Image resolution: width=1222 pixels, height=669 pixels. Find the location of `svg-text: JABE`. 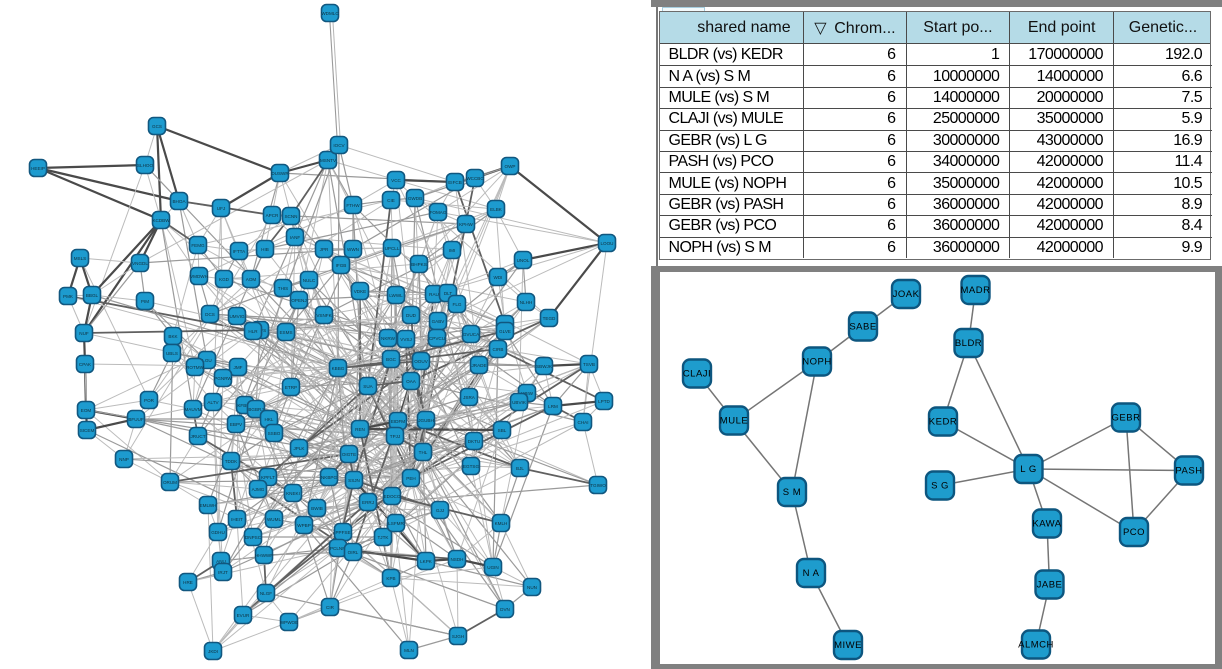

svg-text: JABE is located at coordinates (1050, 584).